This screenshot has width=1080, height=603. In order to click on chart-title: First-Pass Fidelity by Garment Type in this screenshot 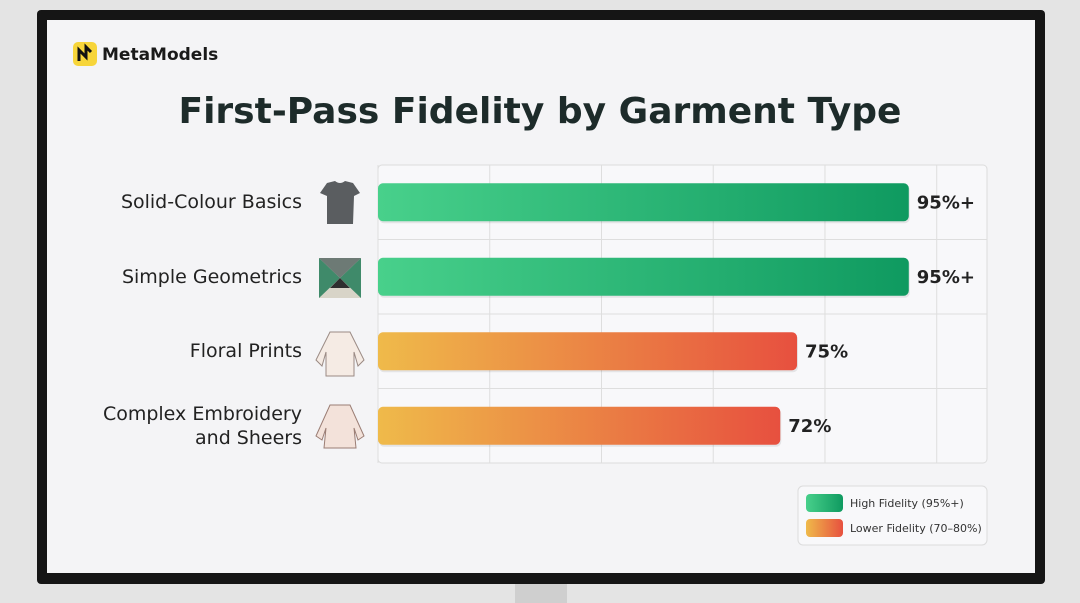, I will do `click(540, 111)`.